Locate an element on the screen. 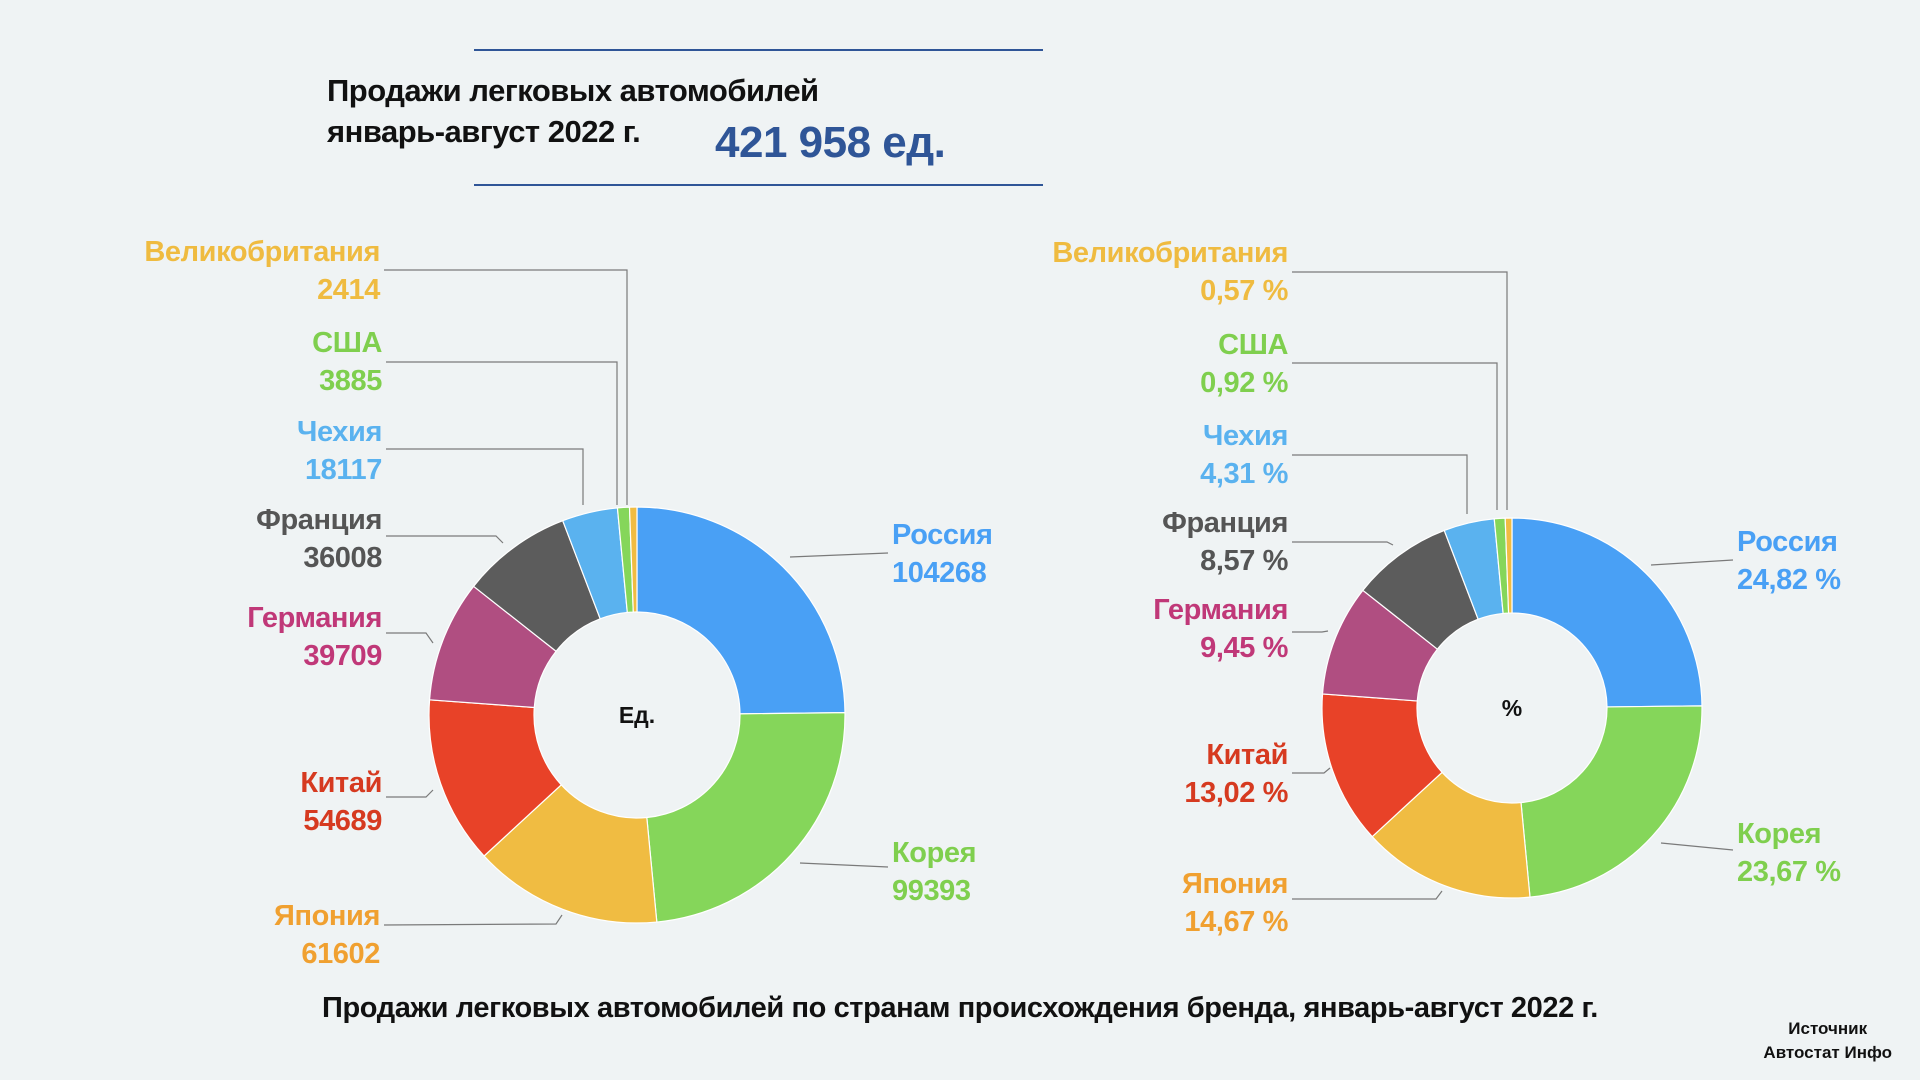 Image resolution: width=1920 pixels, height=1080 pixels. label-value-россия: 104268 is located at coordinates (939, 573).